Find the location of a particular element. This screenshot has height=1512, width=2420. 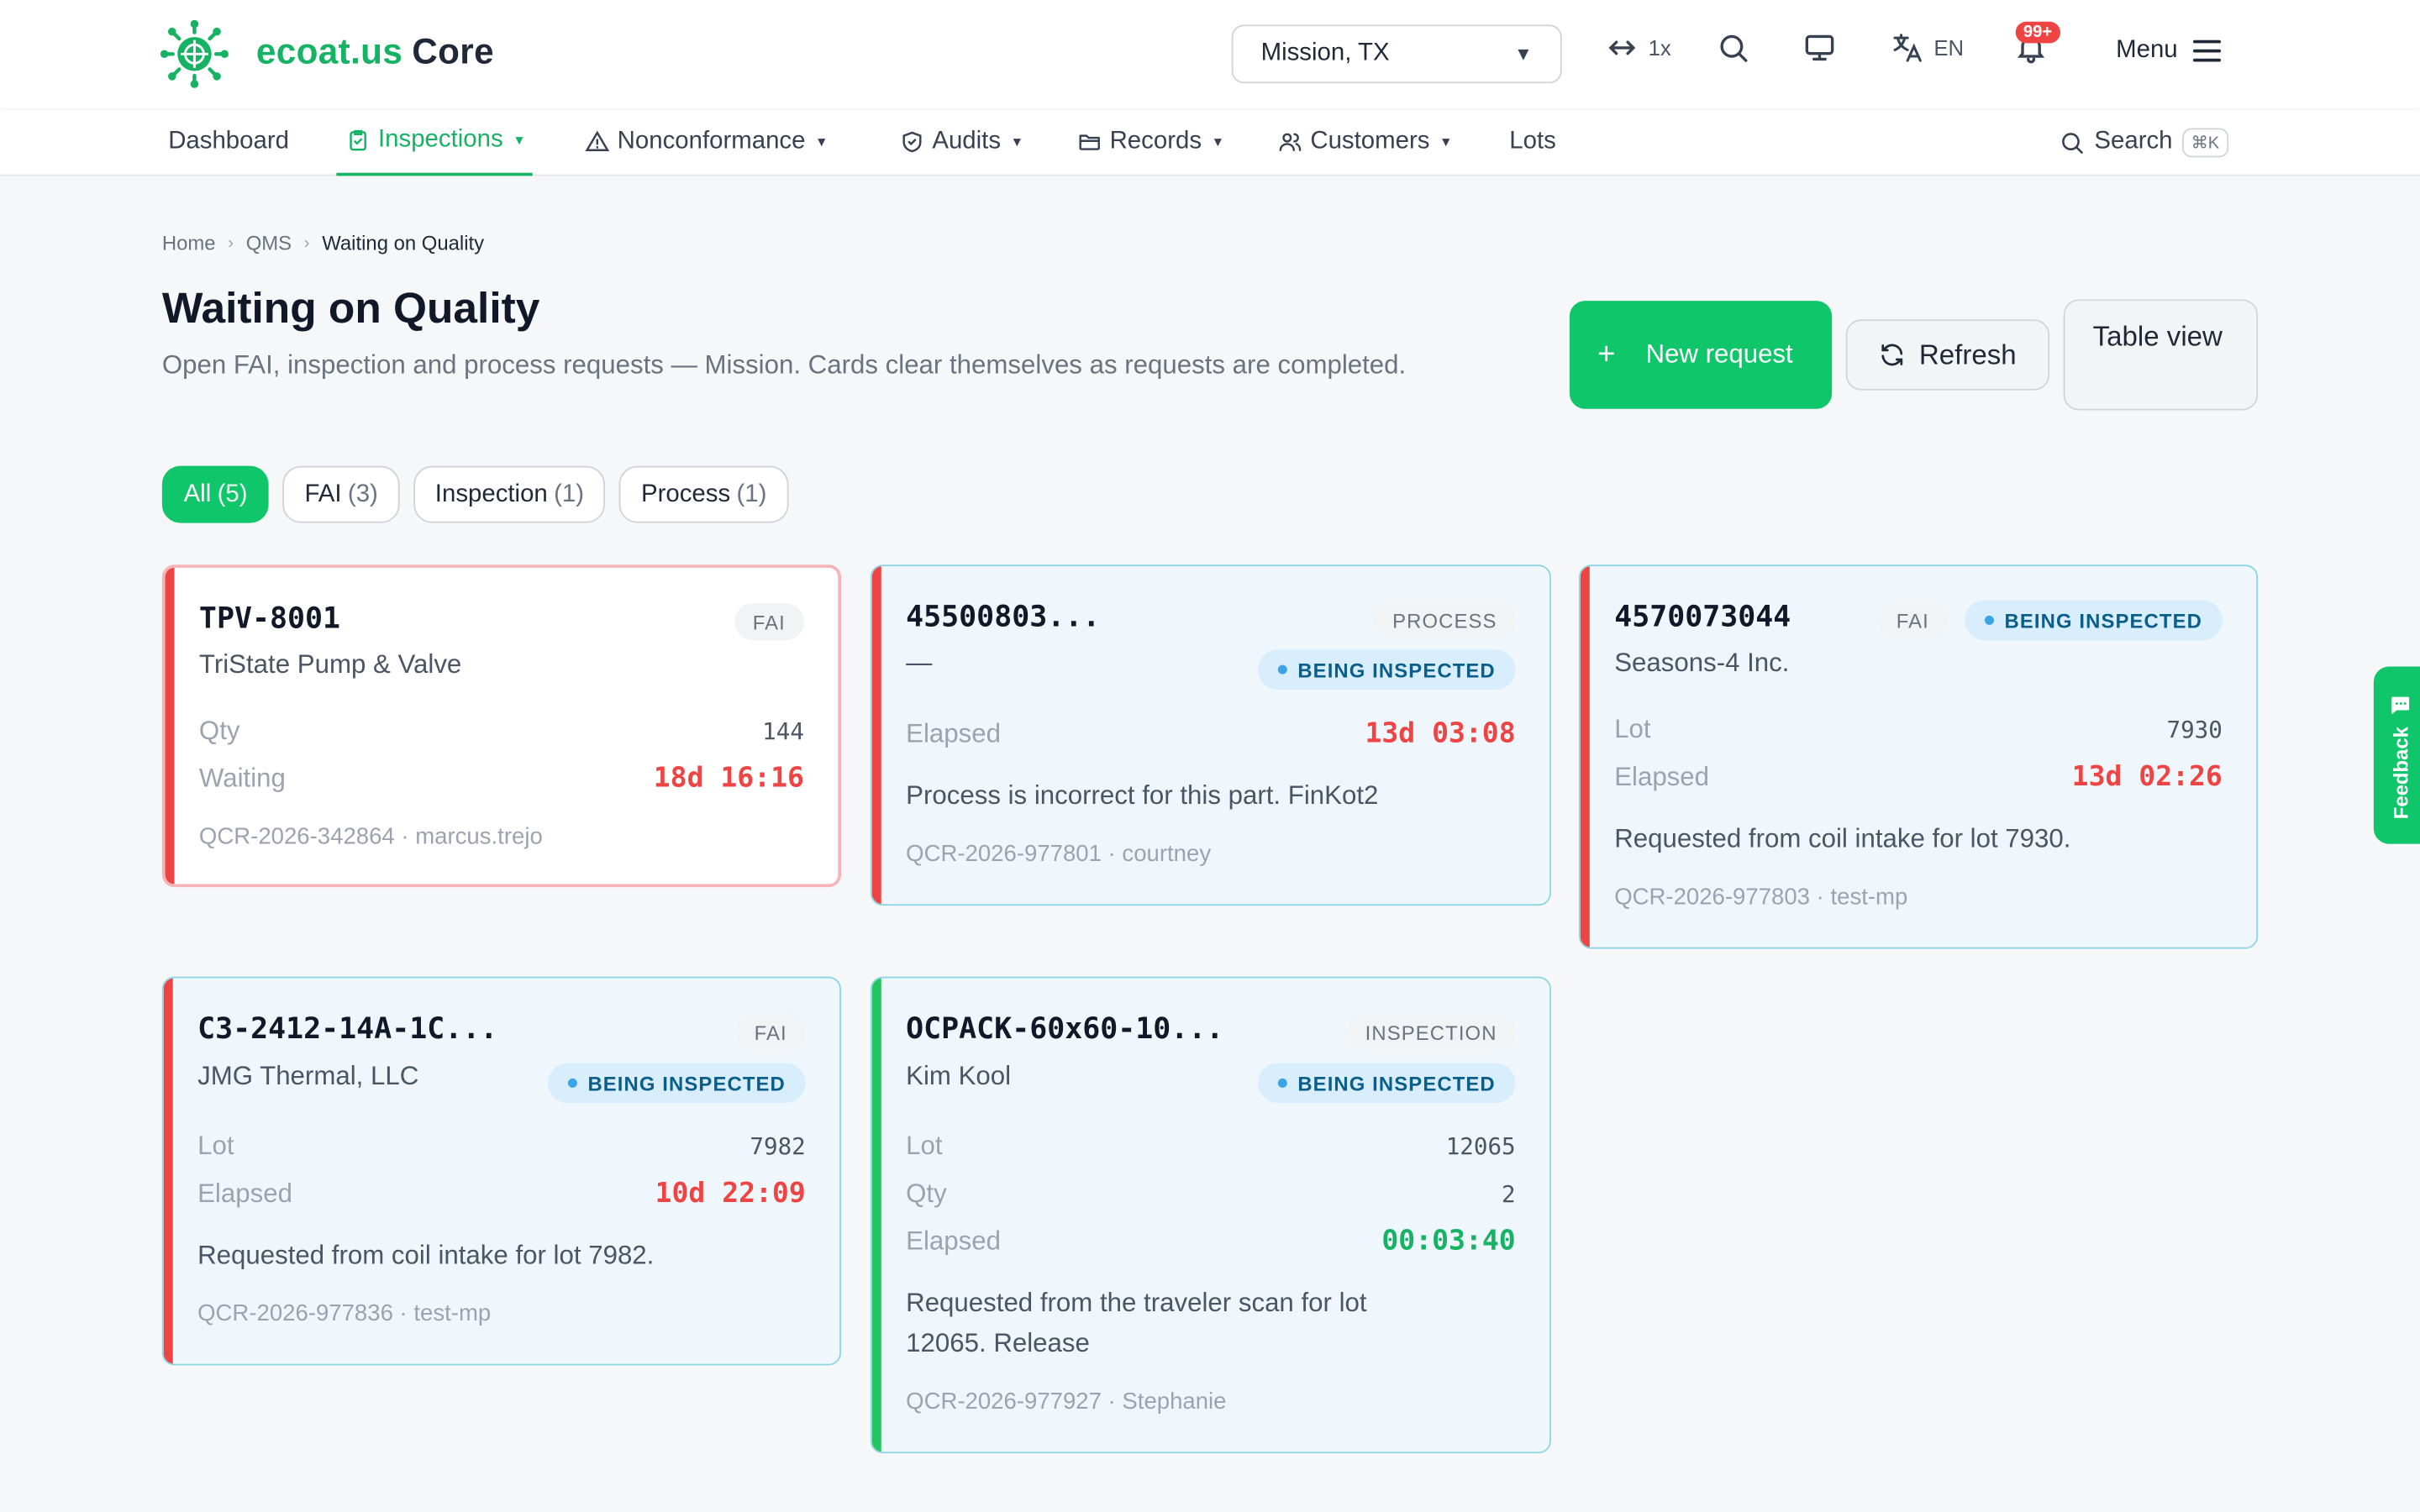

breadcrumb: Home › QMS › Waiting on Quality is located at coordinates (323, 243).